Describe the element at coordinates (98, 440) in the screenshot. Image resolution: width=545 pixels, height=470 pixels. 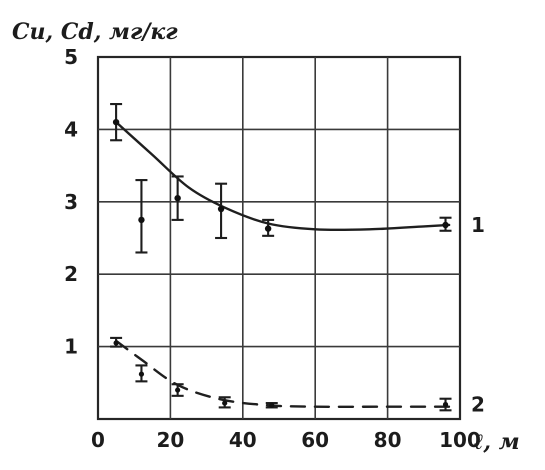
I see `x-tick-label: 0` at that location.